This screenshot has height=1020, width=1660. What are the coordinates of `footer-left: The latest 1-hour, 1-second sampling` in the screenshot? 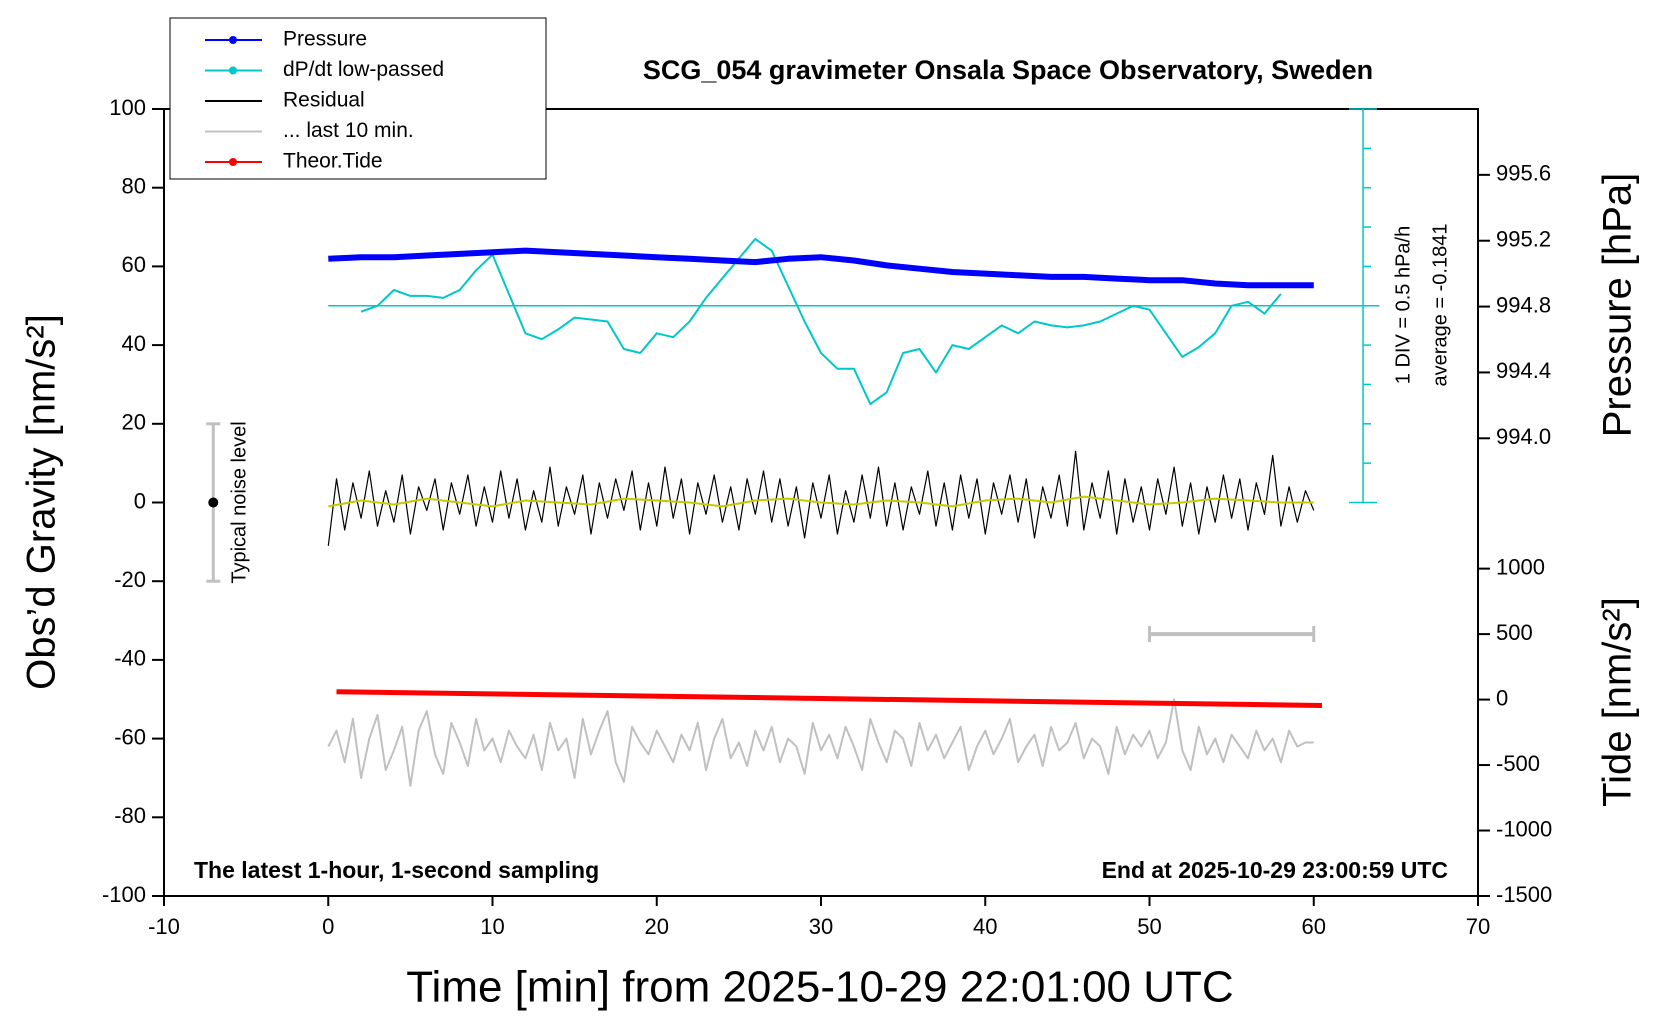 It's located at (396, 870).